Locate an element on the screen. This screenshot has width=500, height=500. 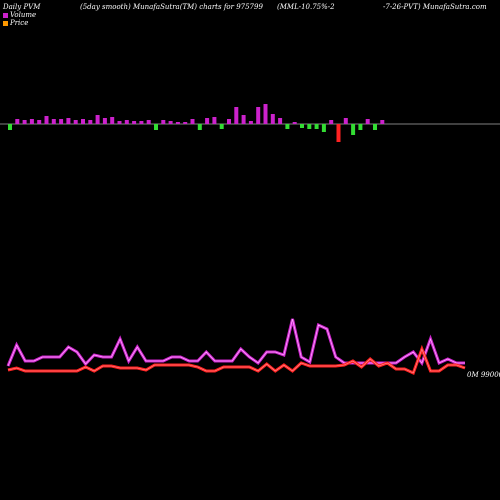
legend-label-volume: Volume is located at coordinates (23, 15).